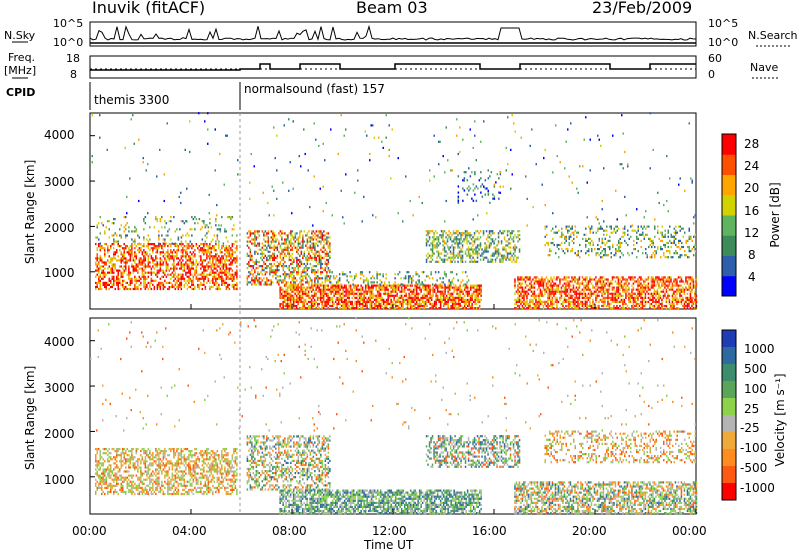  I want to click on vel-cb-tick-m25: -25, so click(750, 428).